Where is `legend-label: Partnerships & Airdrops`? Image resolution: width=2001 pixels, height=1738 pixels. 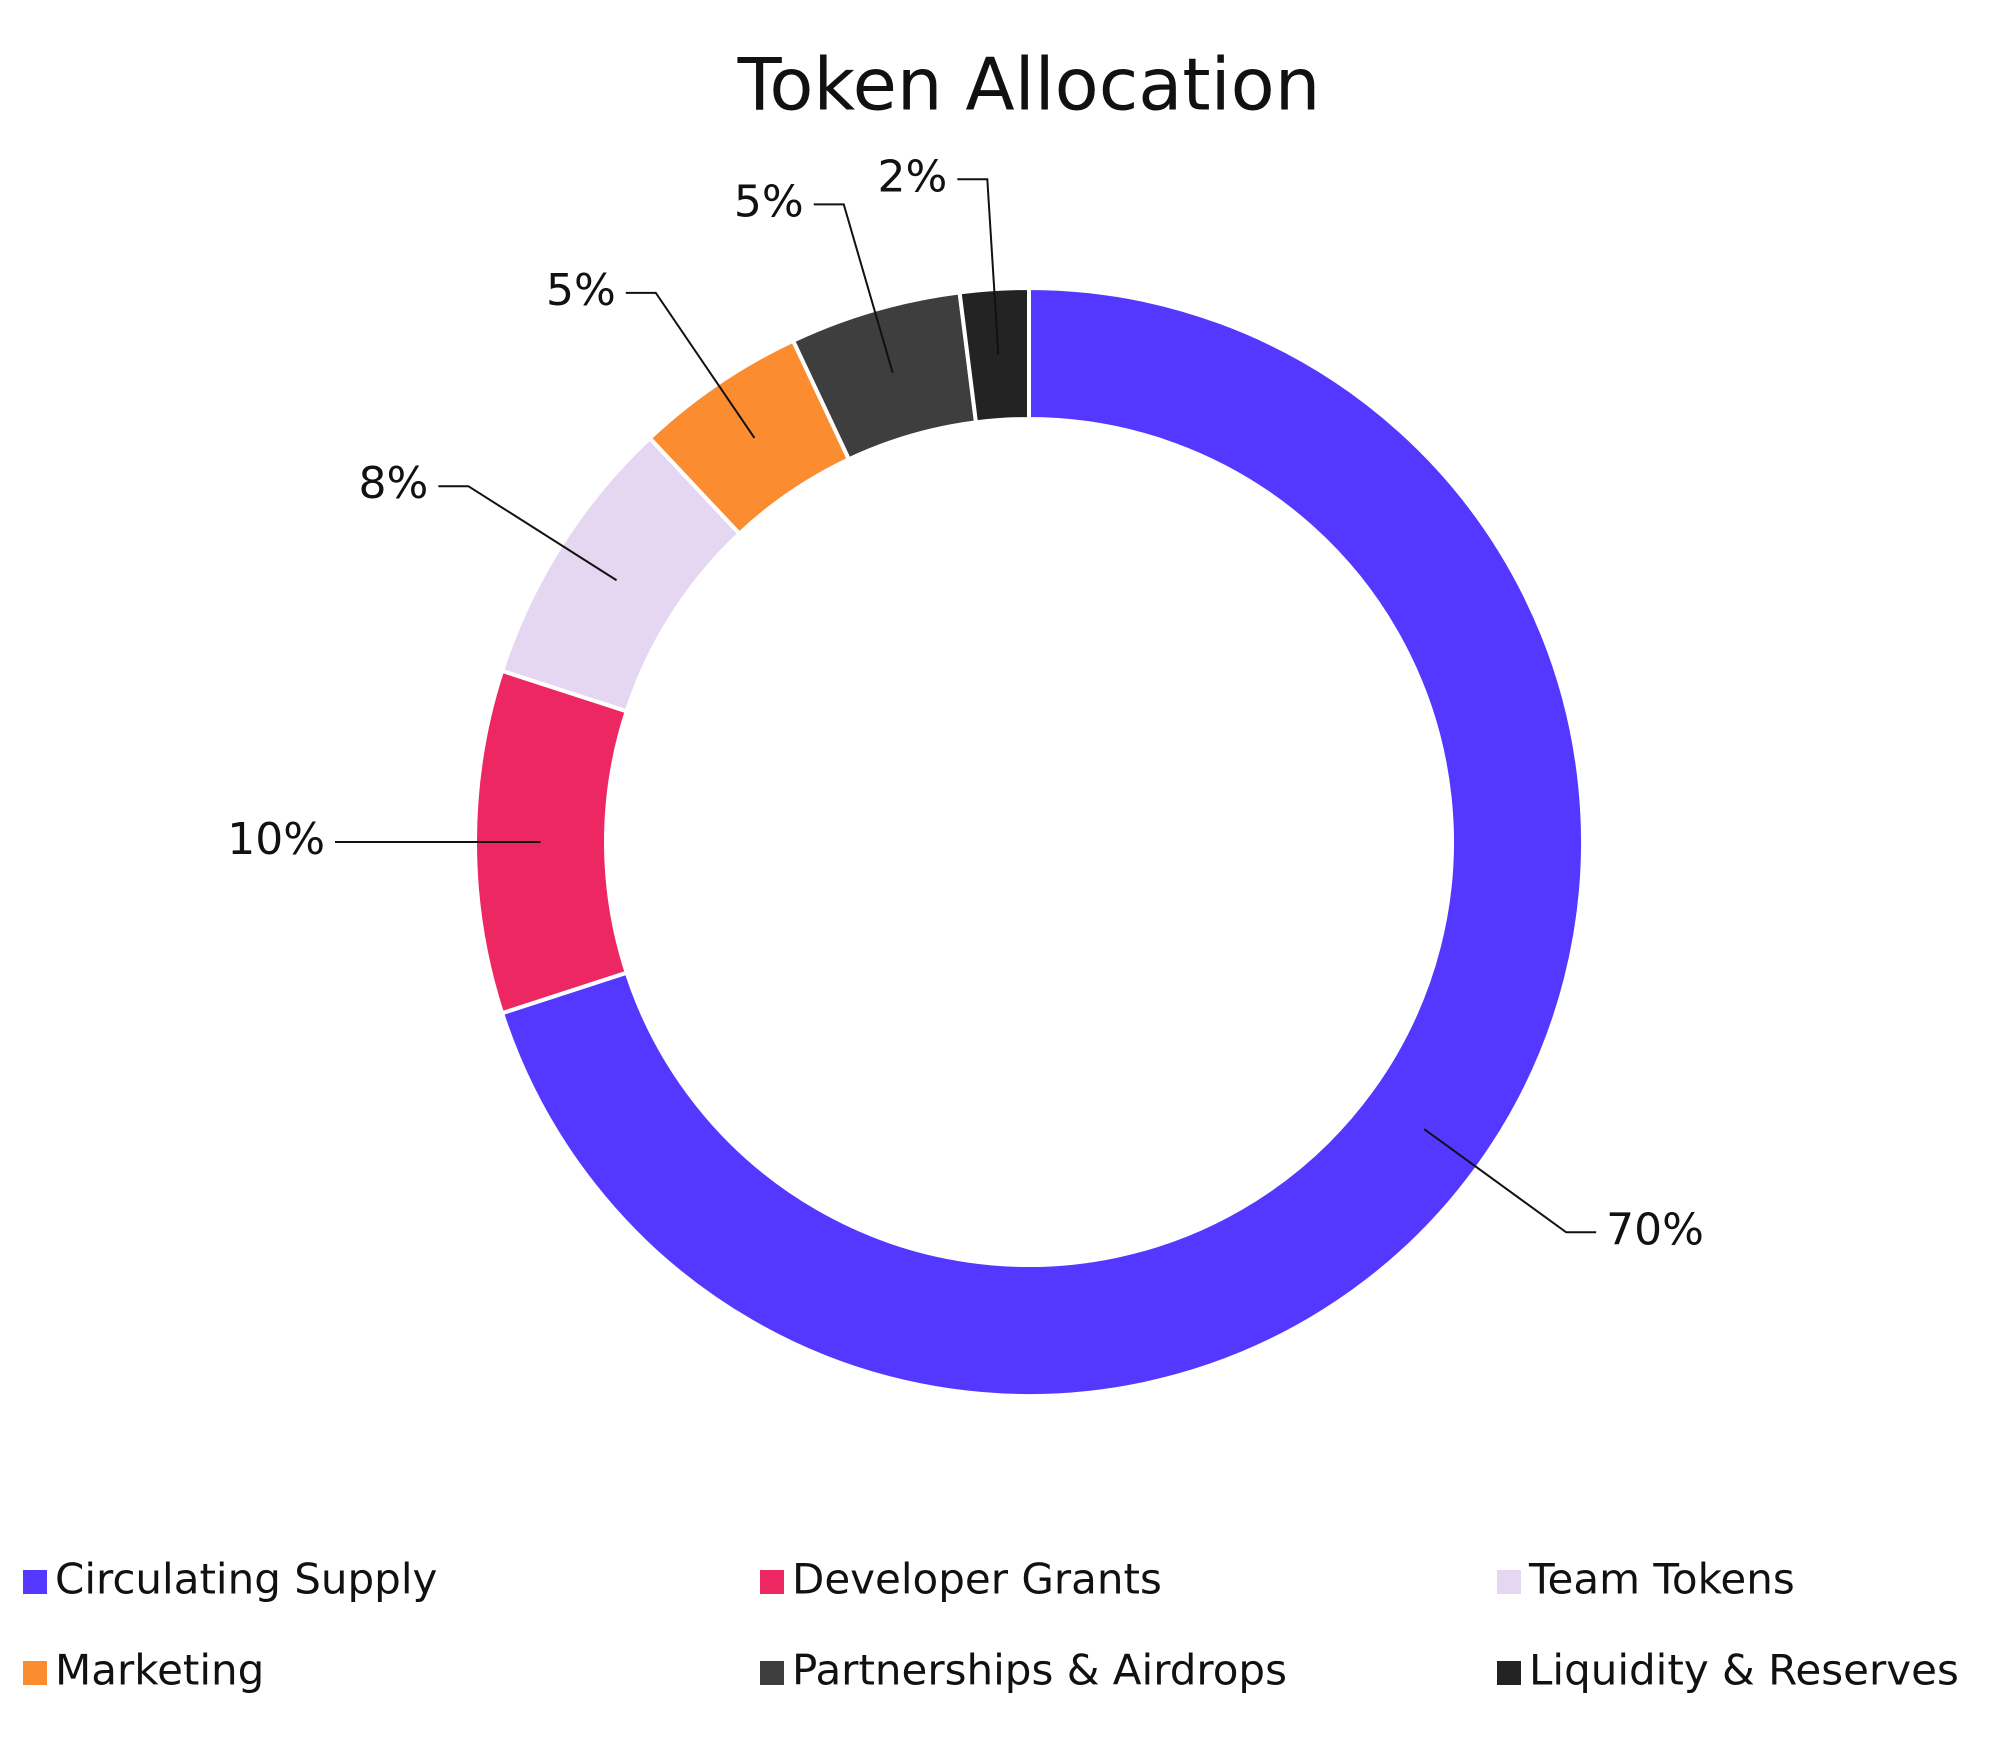
legend-label: Partnerships & Airdrops is located at coordinates (1039, 1670).